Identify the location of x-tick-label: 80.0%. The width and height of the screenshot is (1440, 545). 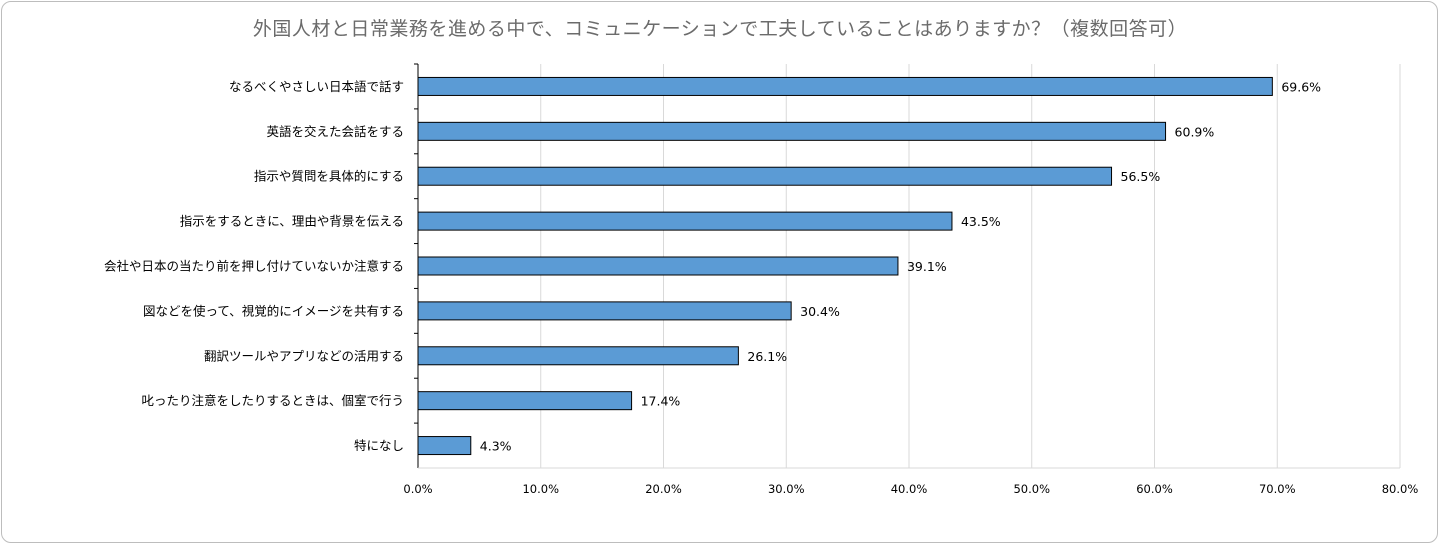
(1400, 489).